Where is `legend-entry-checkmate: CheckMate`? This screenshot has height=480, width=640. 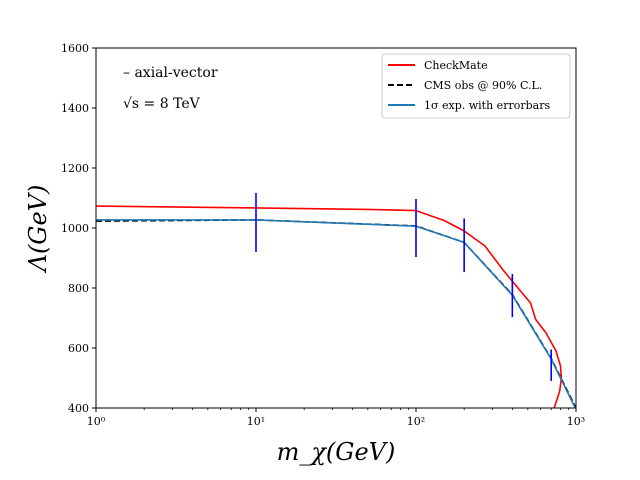
legend-entry-checkmate: CheckMate is located at coordinates (456, 65).